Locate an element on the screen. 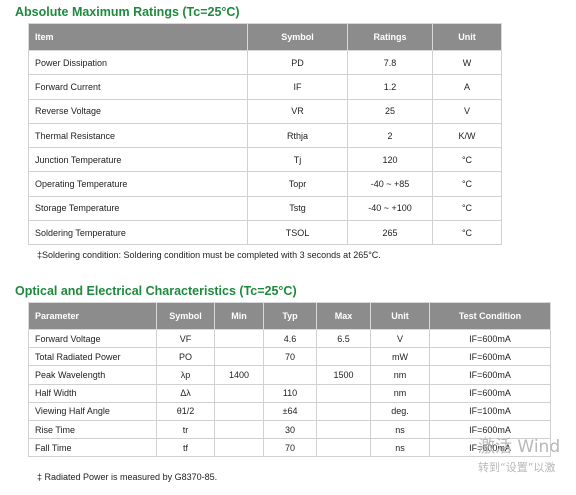  table-cell: A is located at coordinates (467, 87).